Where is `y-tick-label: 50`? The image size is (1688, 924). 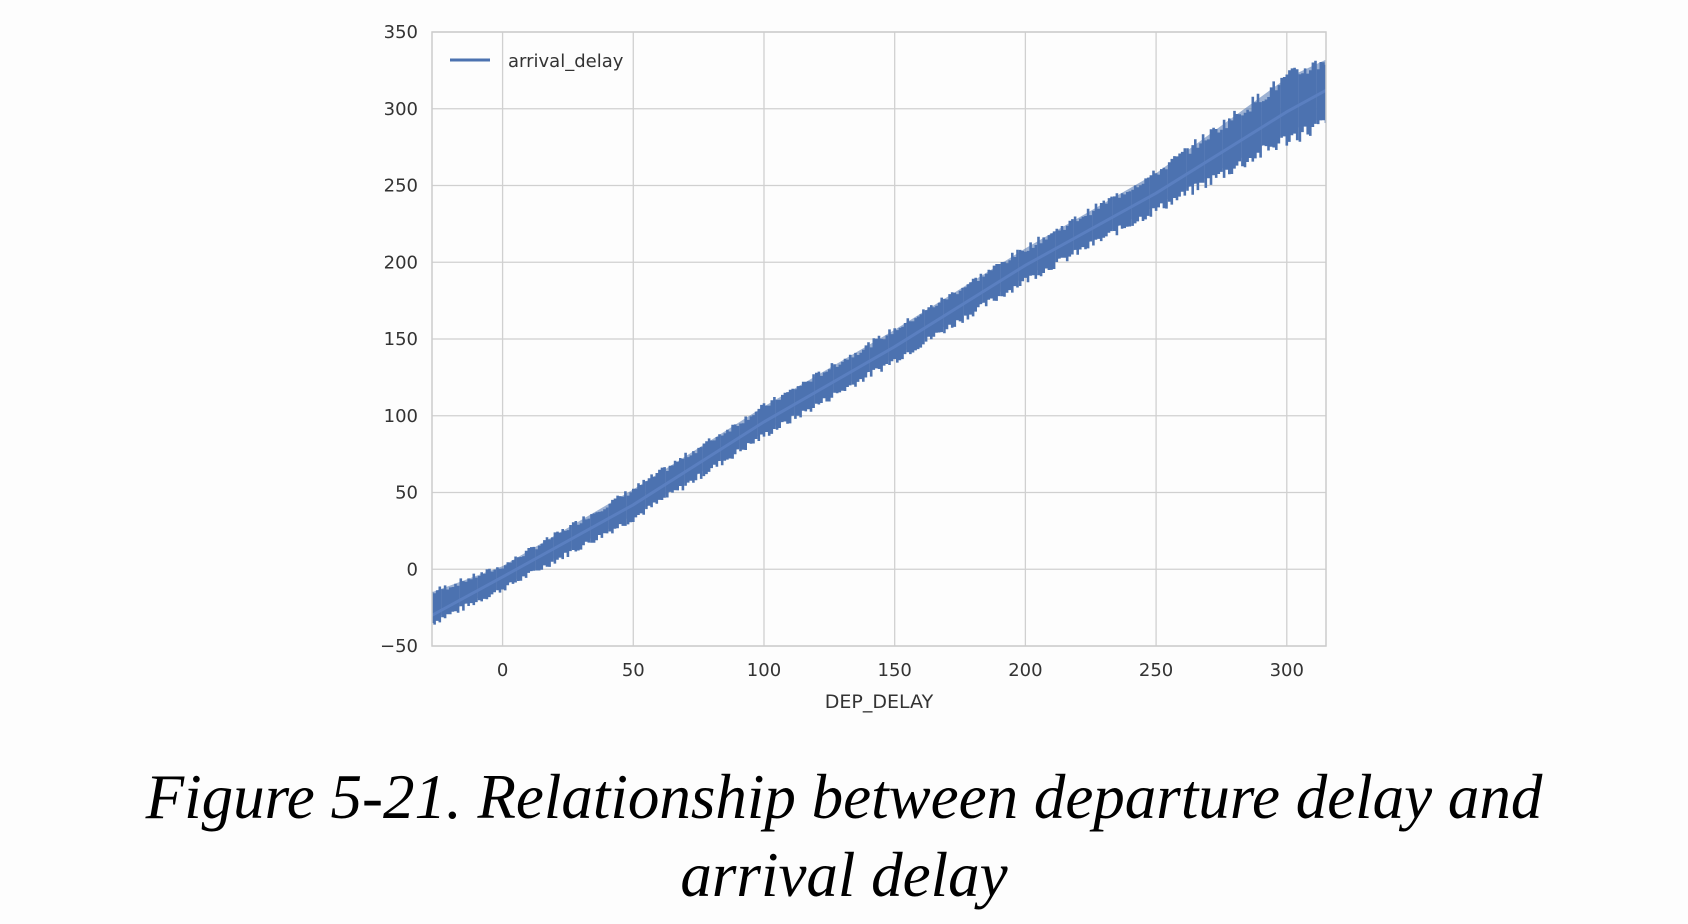
y-tick-label: 50 is located at coordinates (406, 493).